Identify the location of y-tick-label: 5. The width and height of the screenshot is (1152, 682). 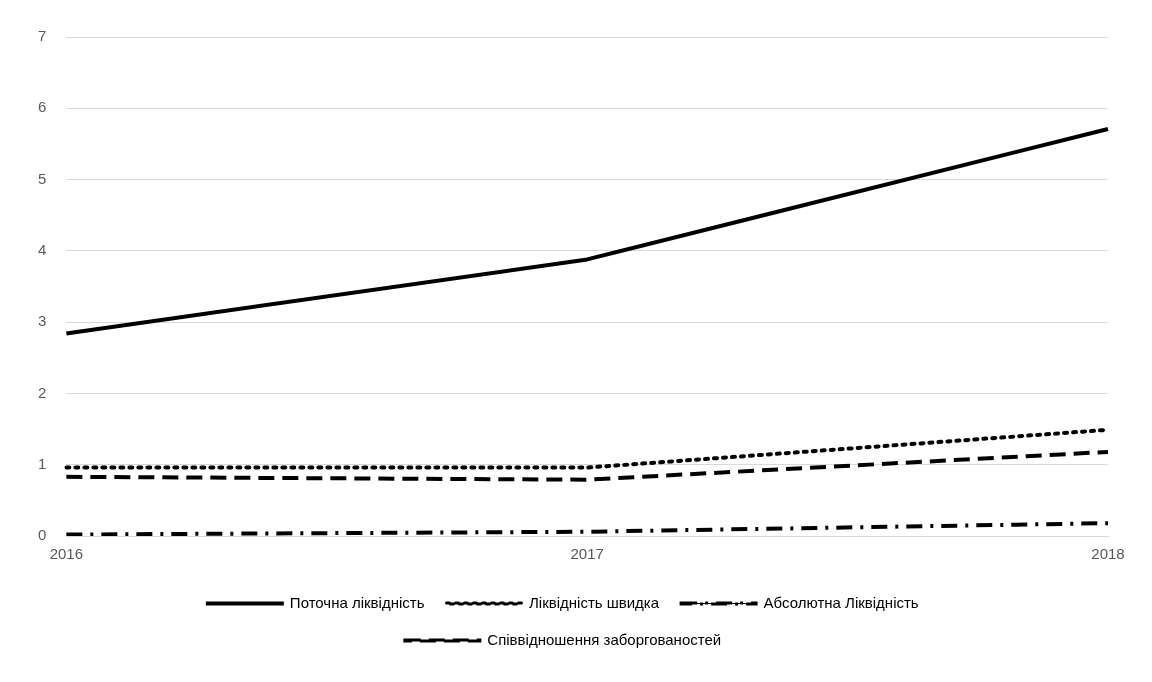
(42, 178).